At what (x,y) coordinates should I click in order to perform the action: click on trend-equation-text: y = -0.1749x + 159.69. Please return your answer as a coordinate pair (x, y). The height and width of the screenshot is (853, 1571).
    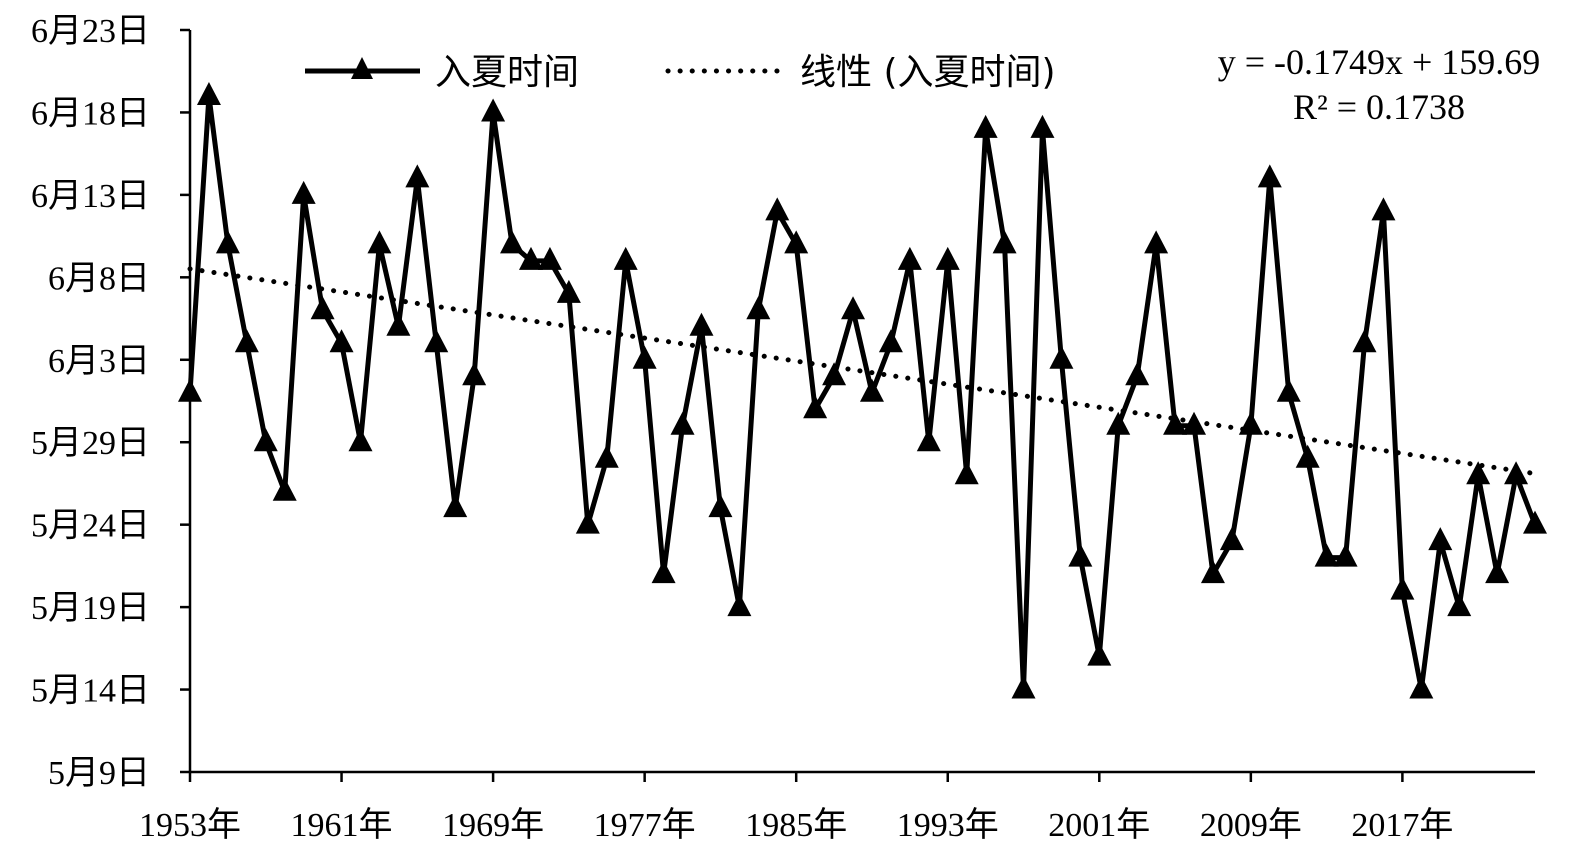
    Looking at the image, I should click on (1379, 62).